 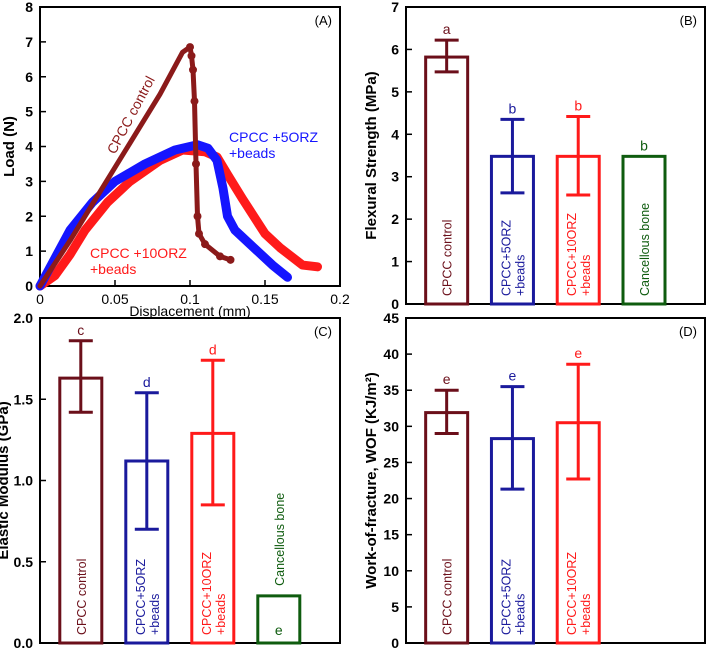 What do you see at coordinates (688, 331) in the screenshot?
I see `panel-label: (D)` at bounding box center [688, 331].